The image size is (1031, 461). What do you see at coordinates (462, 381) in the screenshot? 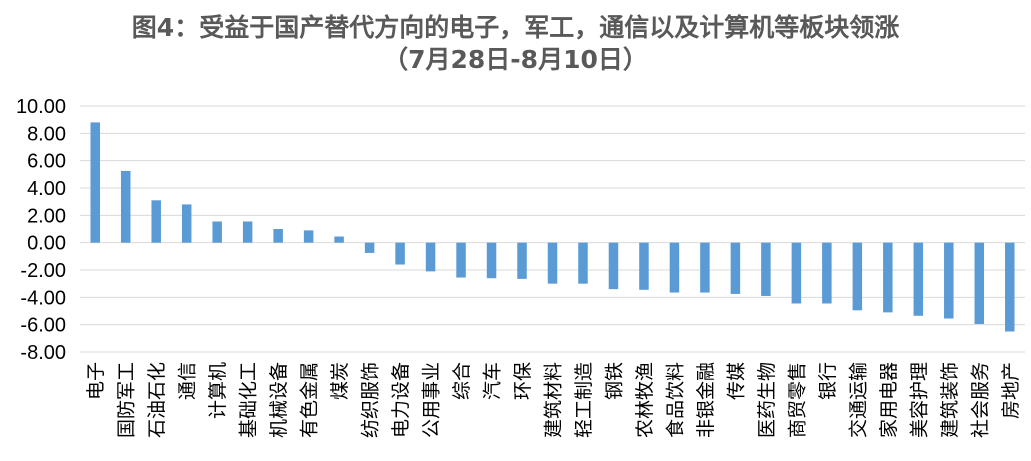
I see `x-category-label: 综合` at bounding box center [462, 381].